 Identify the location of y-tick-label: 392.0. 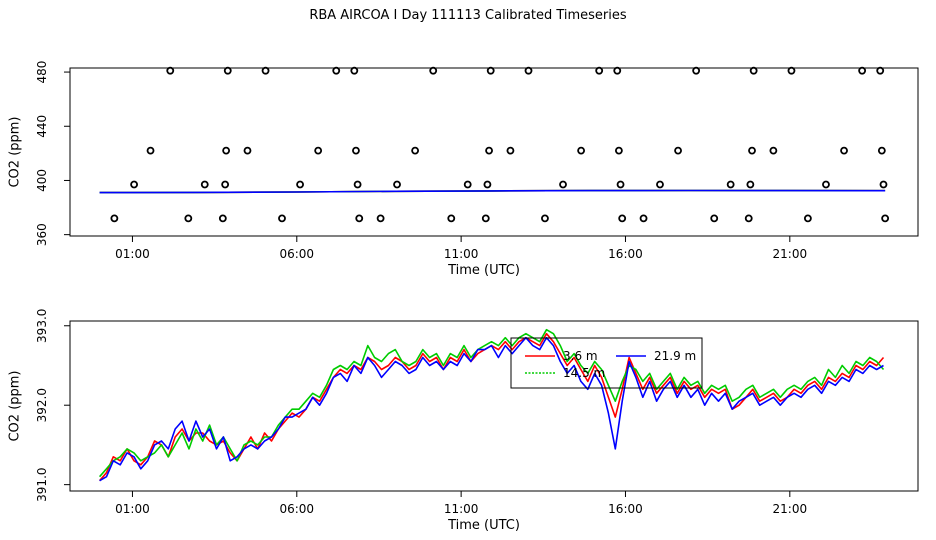
(42, 405).